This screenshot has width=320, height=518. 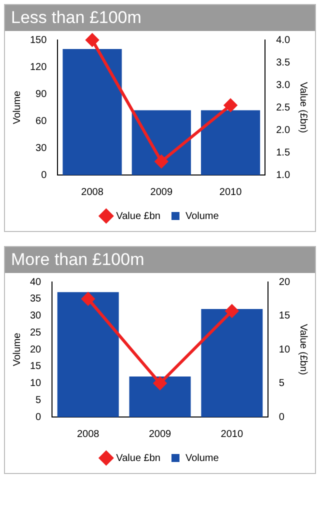 I want to click on y2-tick-label: 5, so click(x=281, y=383).